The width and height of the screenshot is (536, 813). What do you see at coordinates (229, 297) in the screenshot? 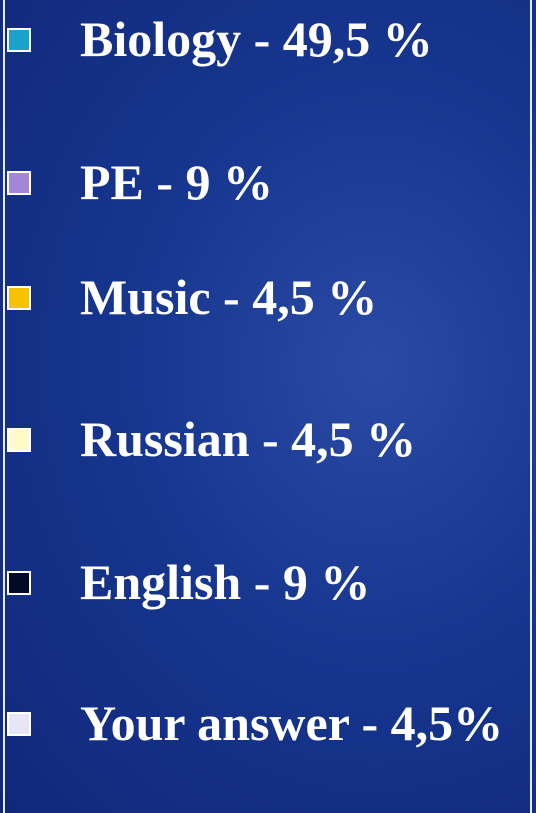
I see `item-label: Music - 4,5 %` at bounding box center [229, 297].